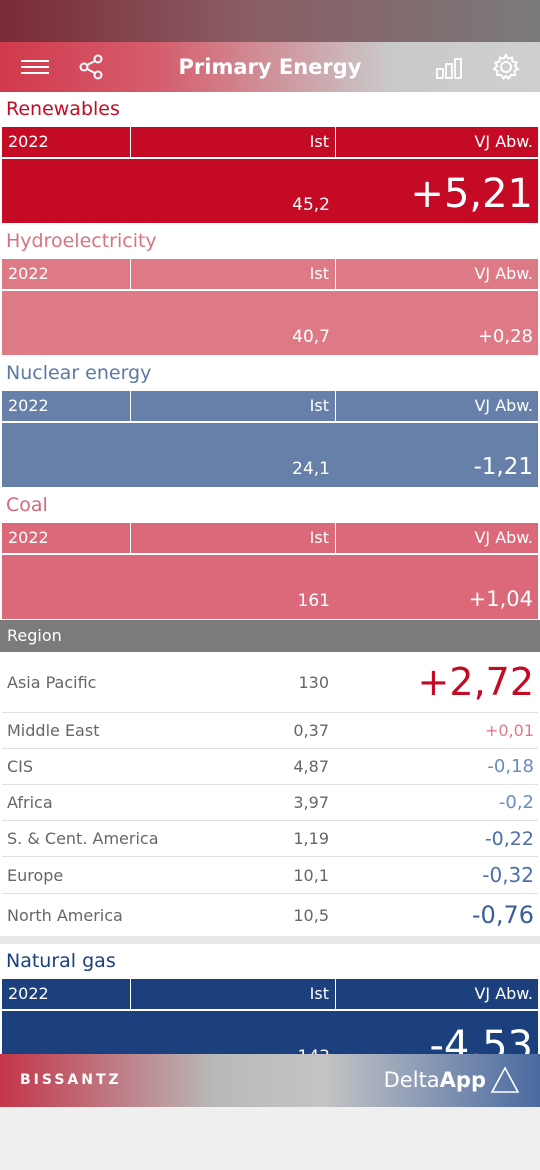 This screenshot has width=540, height=1170. What do you see at coordinates (462, 1080) in the screenshot?
I see `app-name-suffix: App` at bounding box center [462, 1080].